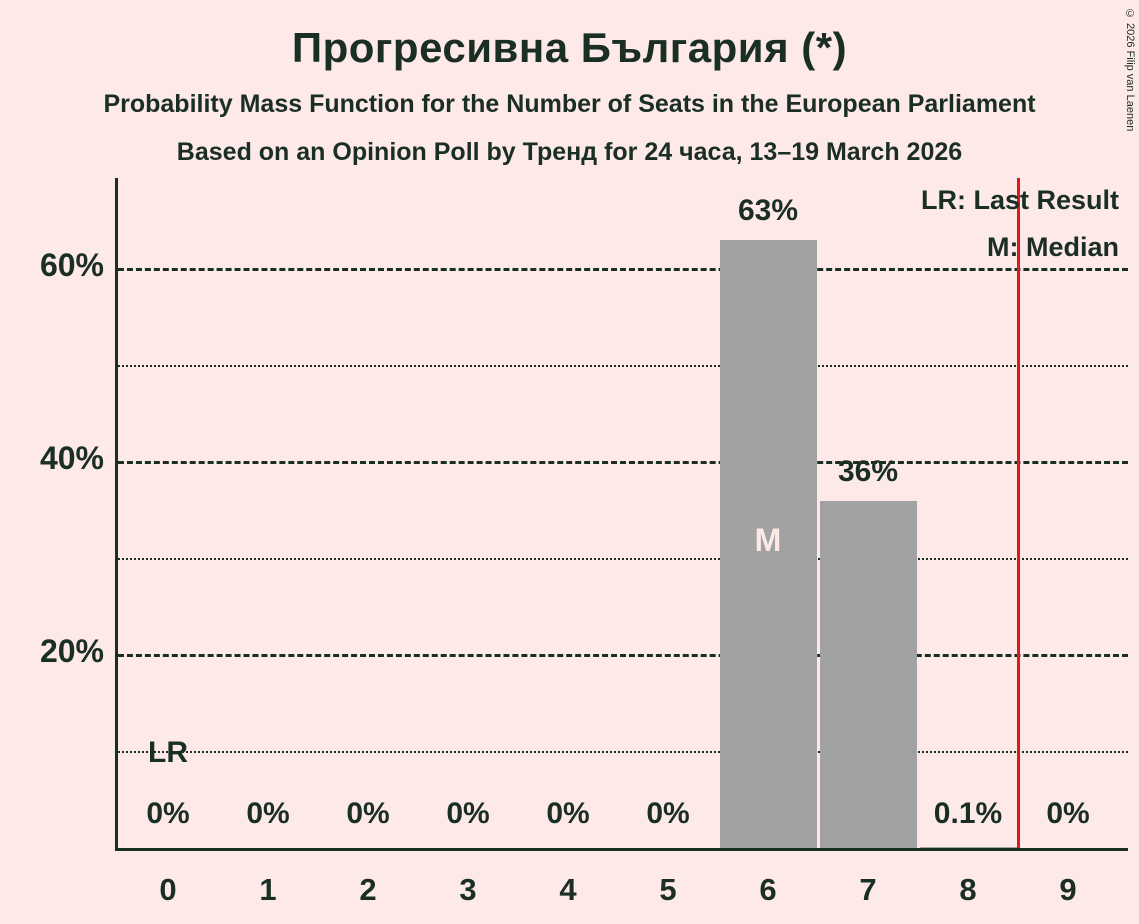 This screenshot has height=924, width=1139. Describe the element at coordinates (368, 889) in the screenshot. I see `x-axis-label: 2` at that location.